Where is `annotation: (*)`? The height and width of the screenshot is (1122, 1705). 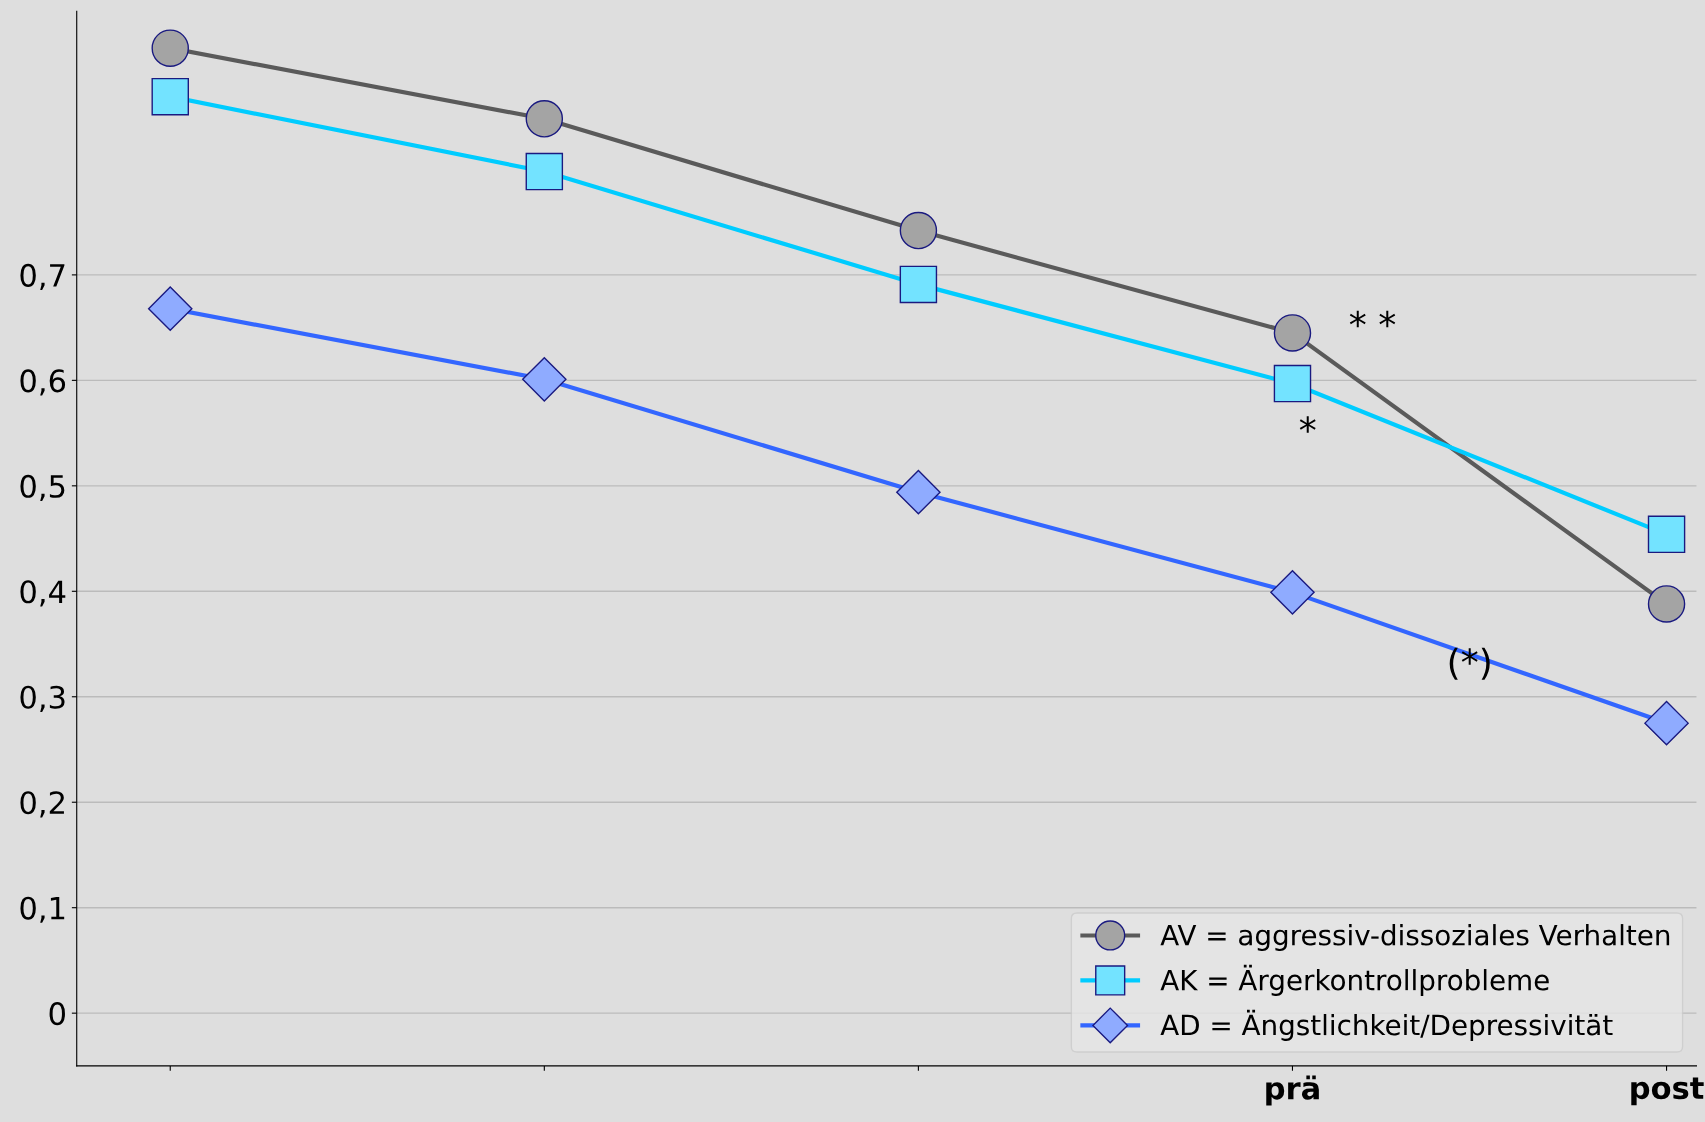 annotation: (*) is located at coordinates (1469, 663).